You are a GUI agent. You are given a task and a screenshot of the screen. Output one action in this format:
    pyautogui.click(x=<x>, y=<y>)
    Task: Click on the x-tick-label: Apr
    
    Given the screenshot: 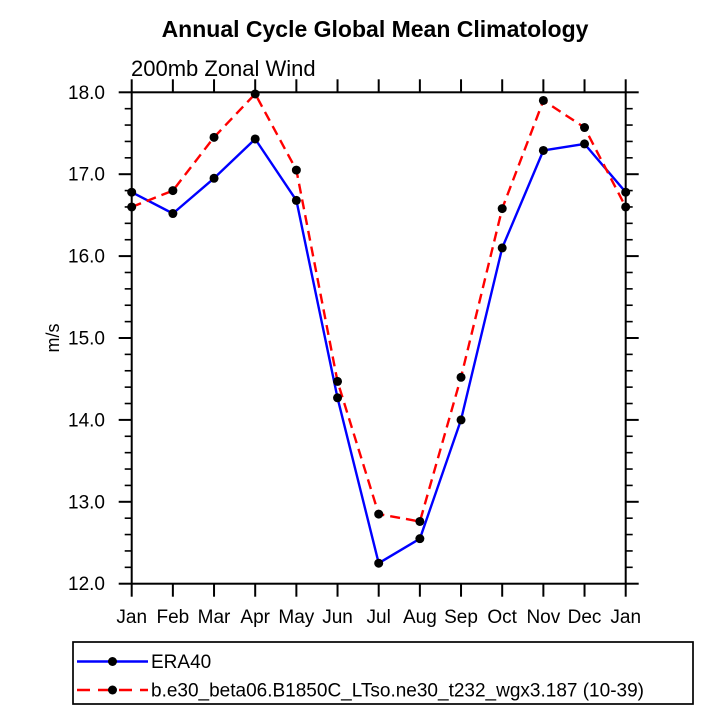 What is the action you would take?
    pyautogui.click(x=255, y=617)
    